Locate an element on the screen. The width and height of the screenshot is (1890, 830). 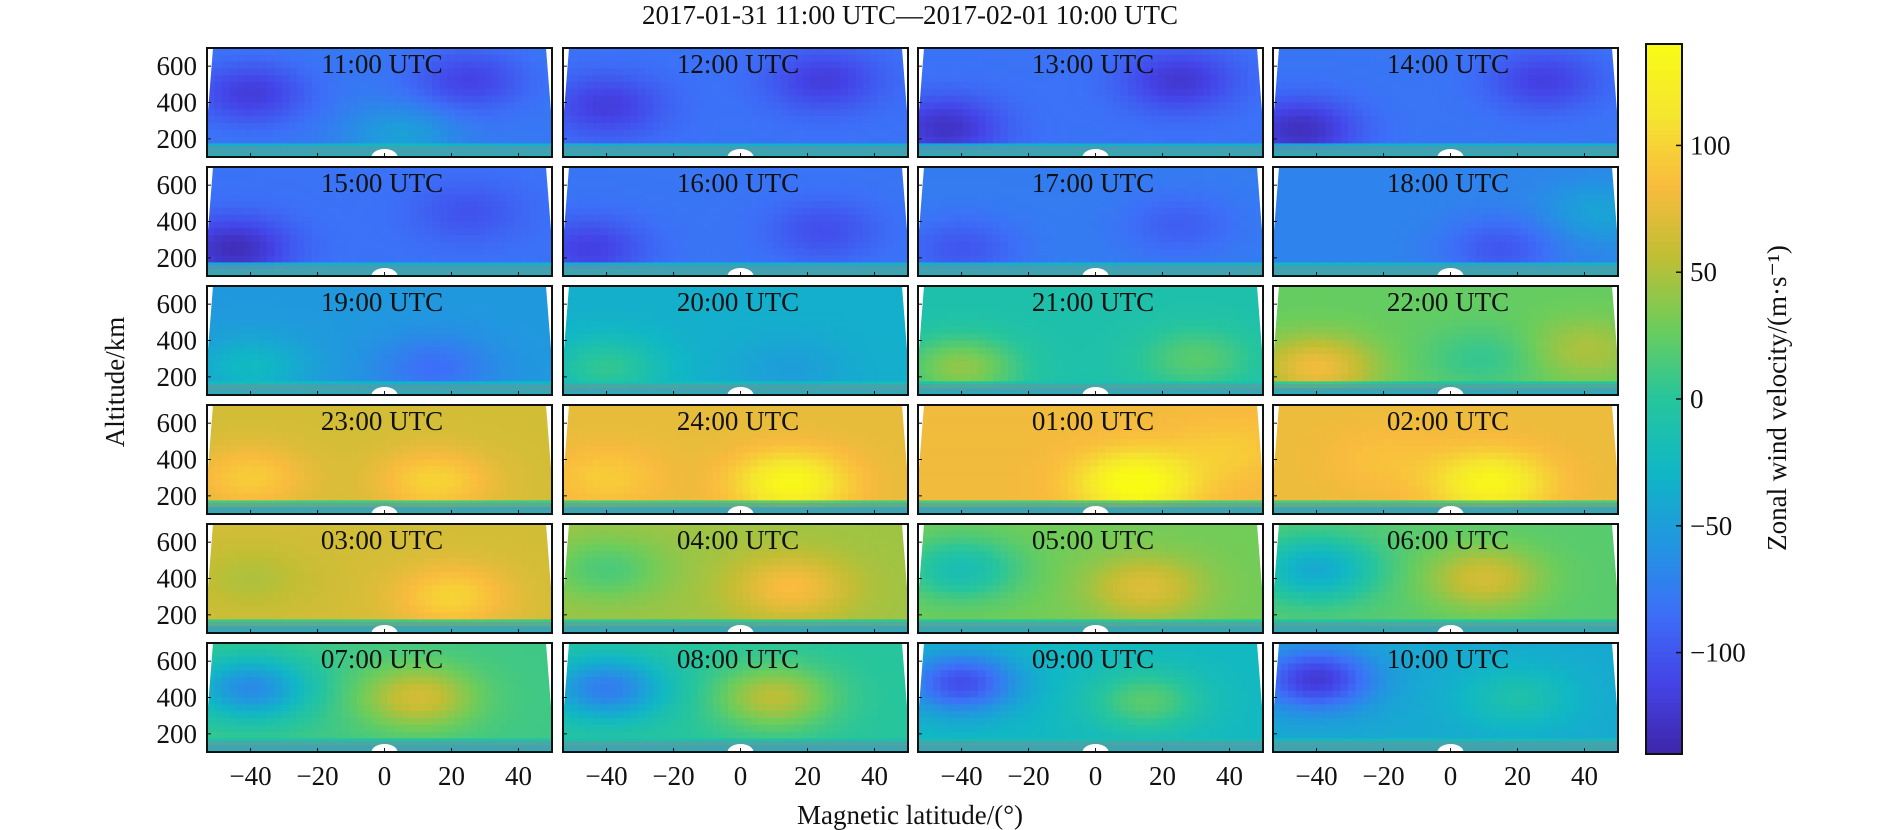
y-tick-label: 400 is located at coordinates (177, 103).